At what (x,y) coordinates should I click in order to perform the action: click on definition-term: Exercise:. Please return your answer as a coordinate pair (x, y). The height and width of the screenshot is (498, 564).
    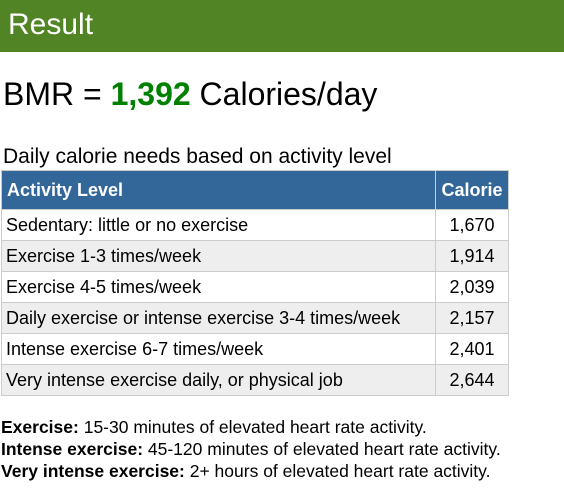
    Looking at the image, I should click on (40, 427).